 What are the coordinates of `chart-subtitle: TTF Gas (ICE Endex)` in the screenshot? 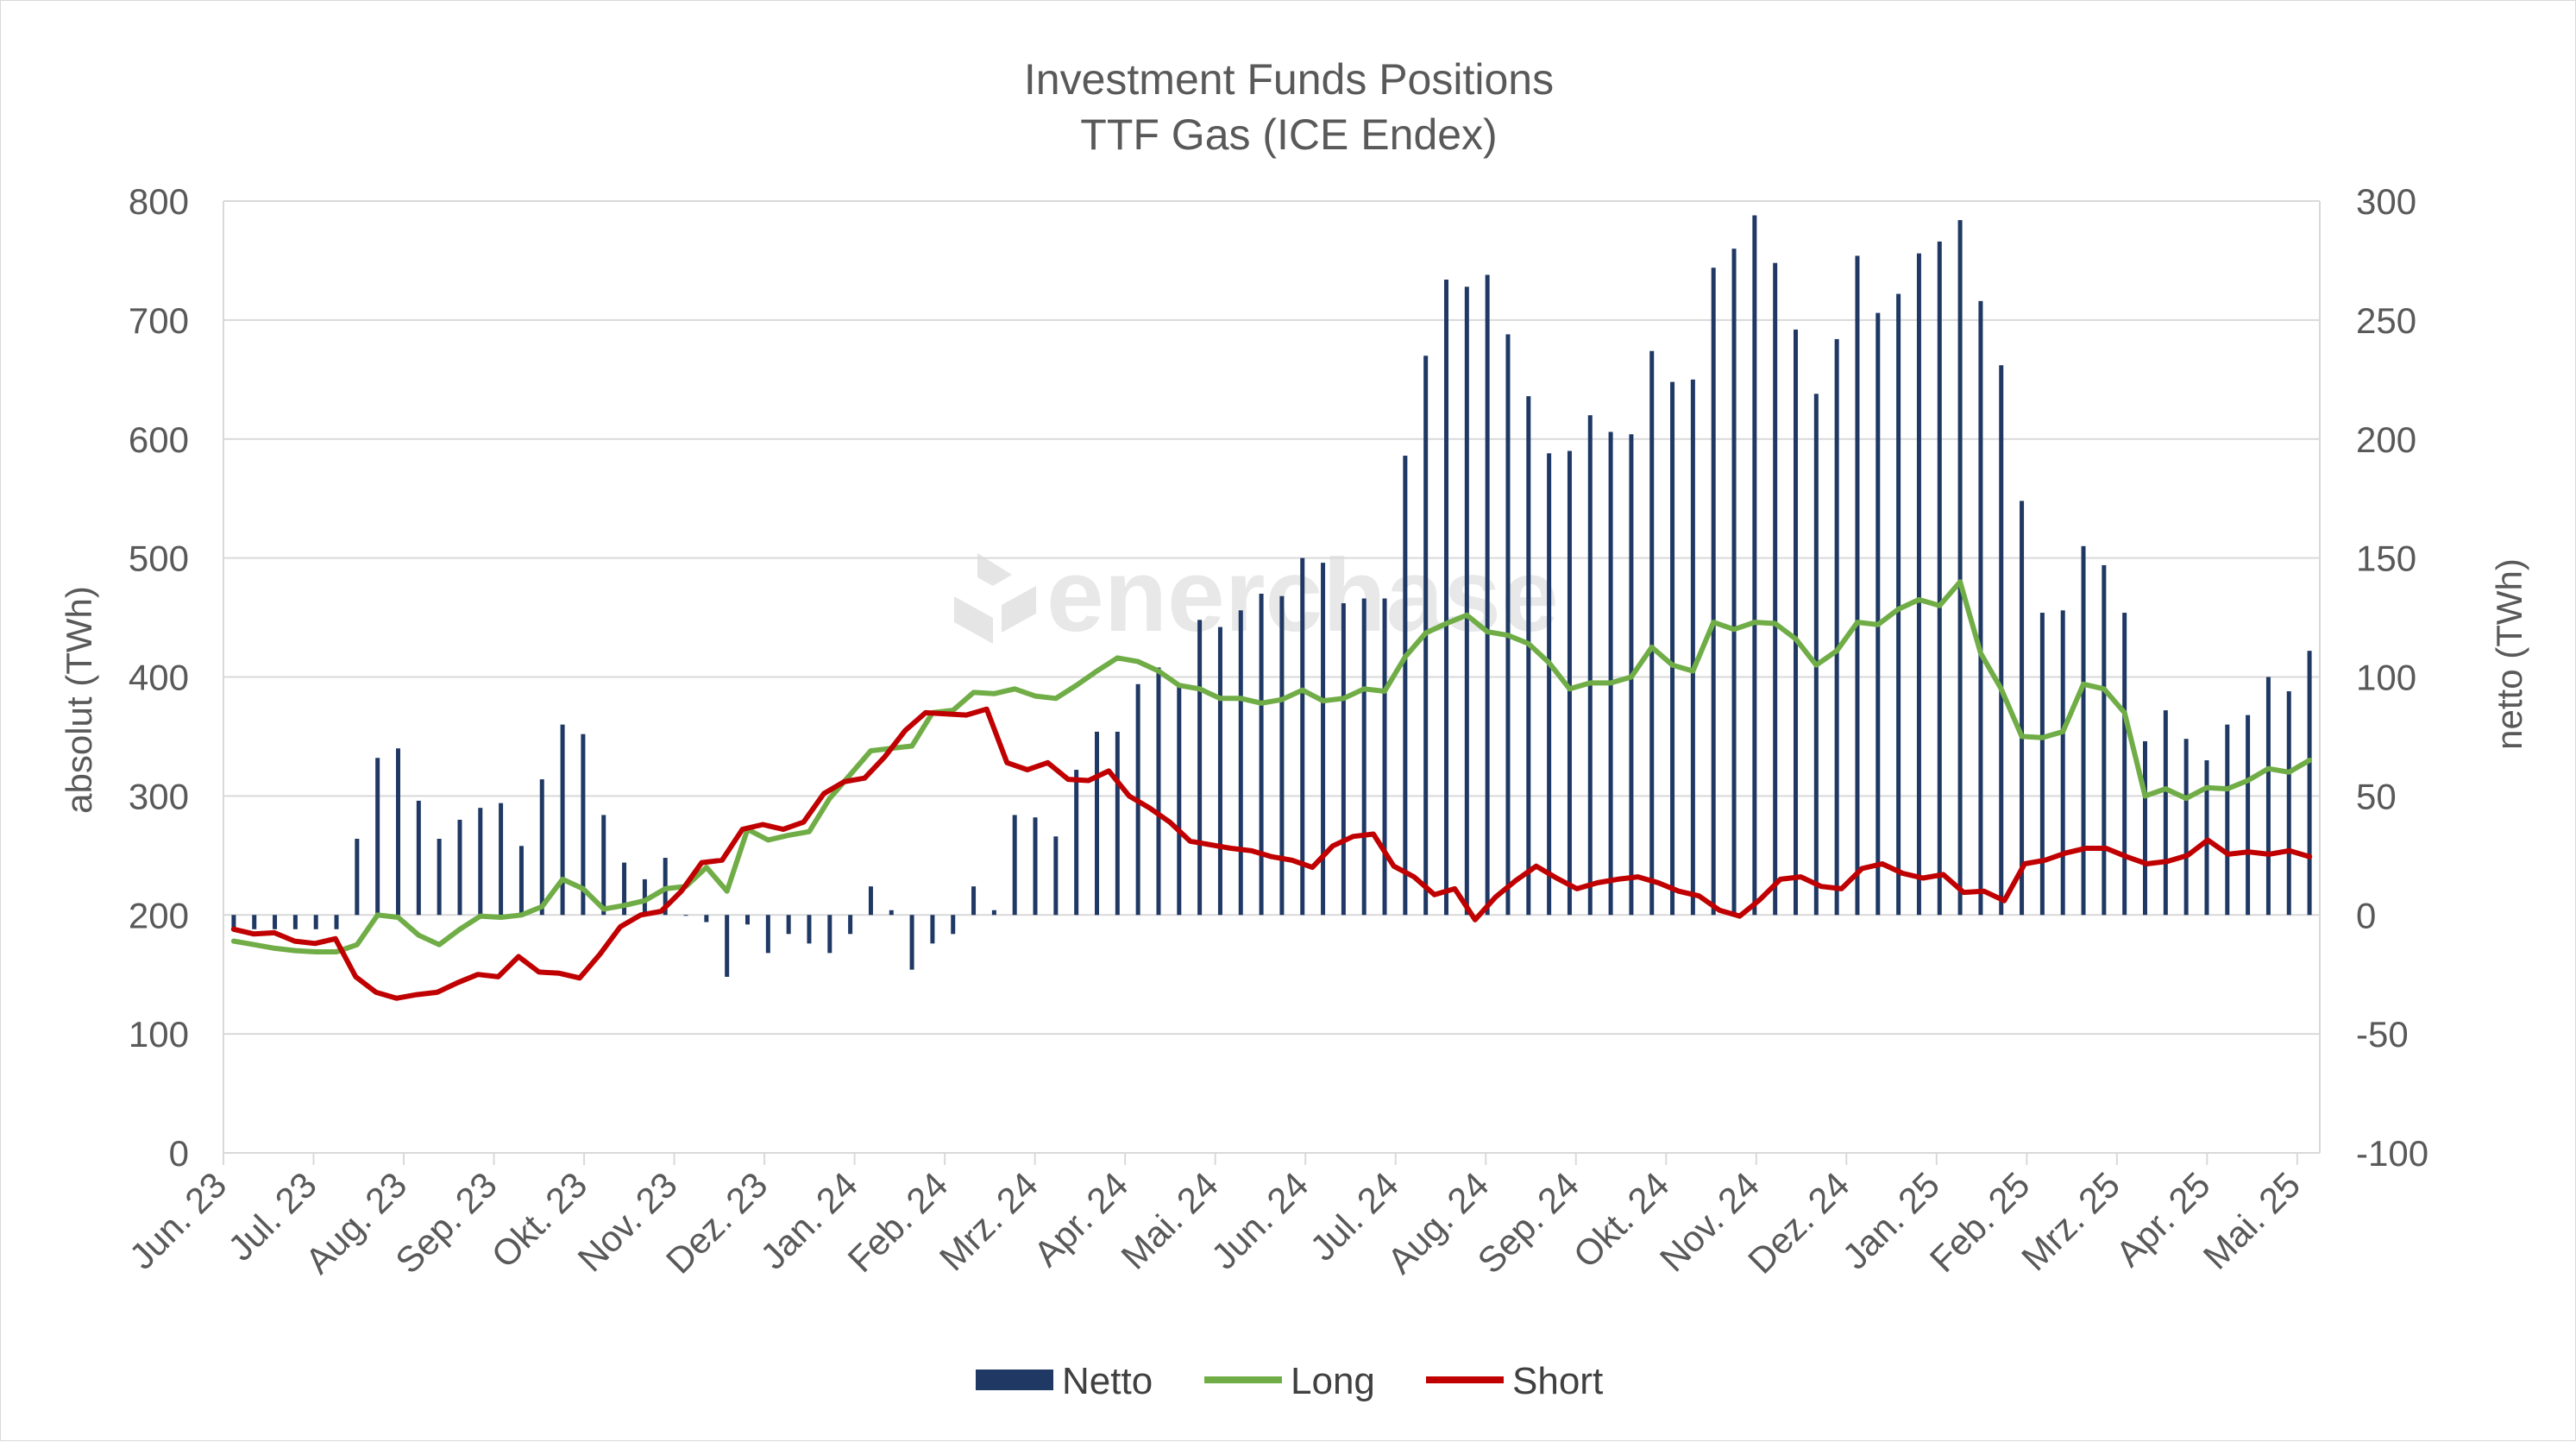 It's located at (1288, 134).